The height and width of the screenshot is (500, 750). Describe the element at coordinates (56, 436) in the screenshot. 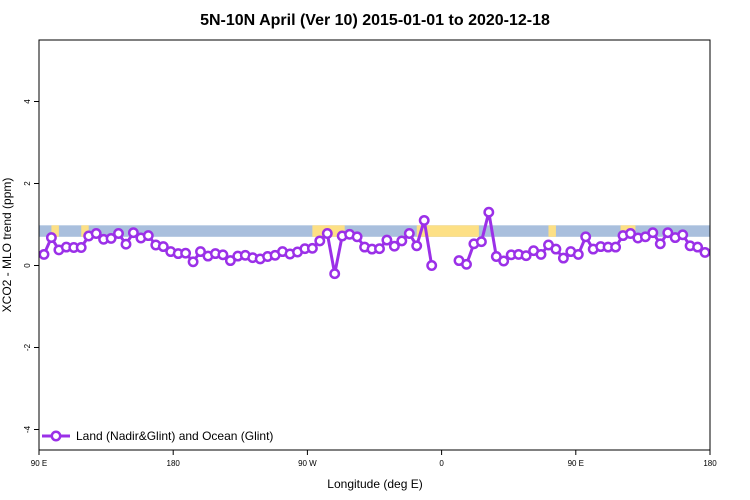

I see `legend-marker` at that location.